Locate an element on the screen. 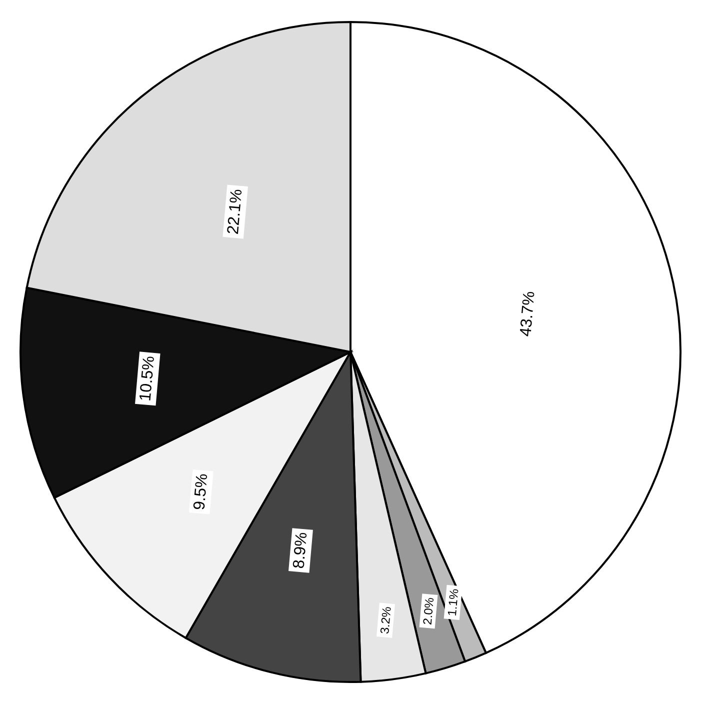 The height and width of the screenshot is (704, 701). data-label: 9.5% is located at coordinates (201, 491).